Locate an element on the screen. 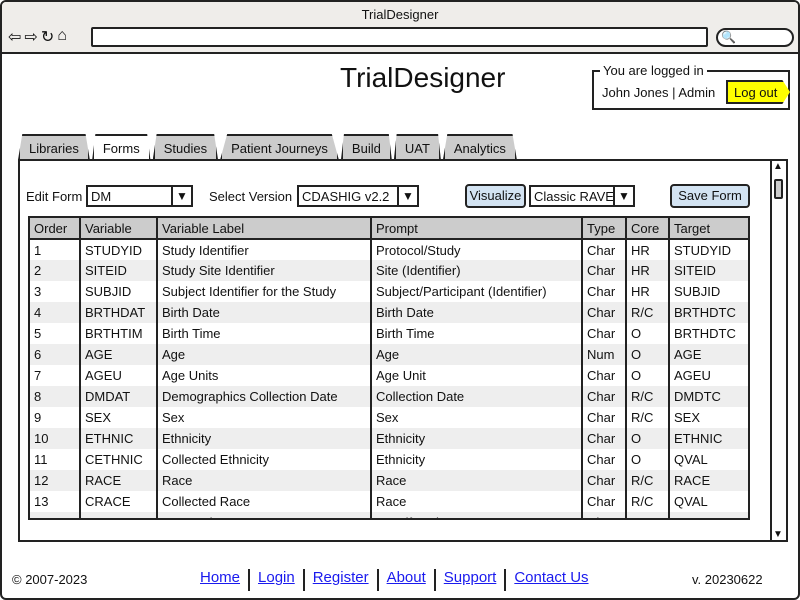 Image resolution: width=800 pixels, height=600 pixels. column-header: Variable Label is located at coordinates (264, 229).